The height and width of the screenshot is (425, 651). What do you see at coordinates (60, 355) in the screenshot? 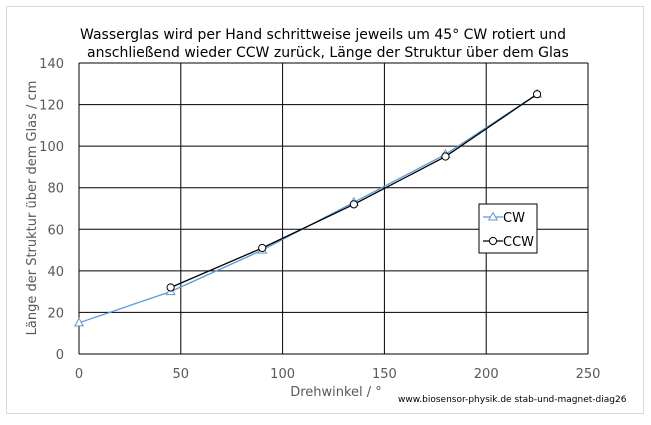
I see `y-tick-label: 0` at bounding box center [60, 355].